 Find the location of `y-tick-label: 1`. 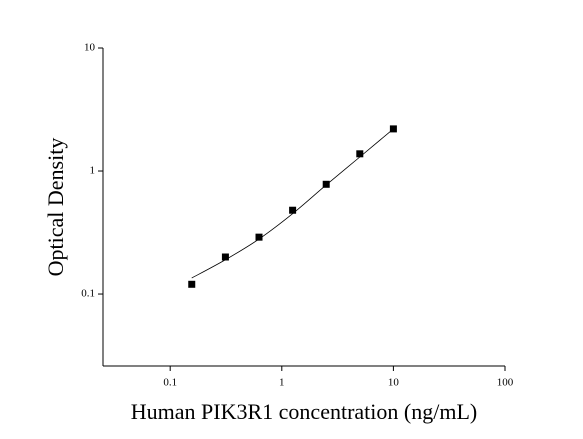

y-tick-label: 1 is located at coordinates (93, 171).